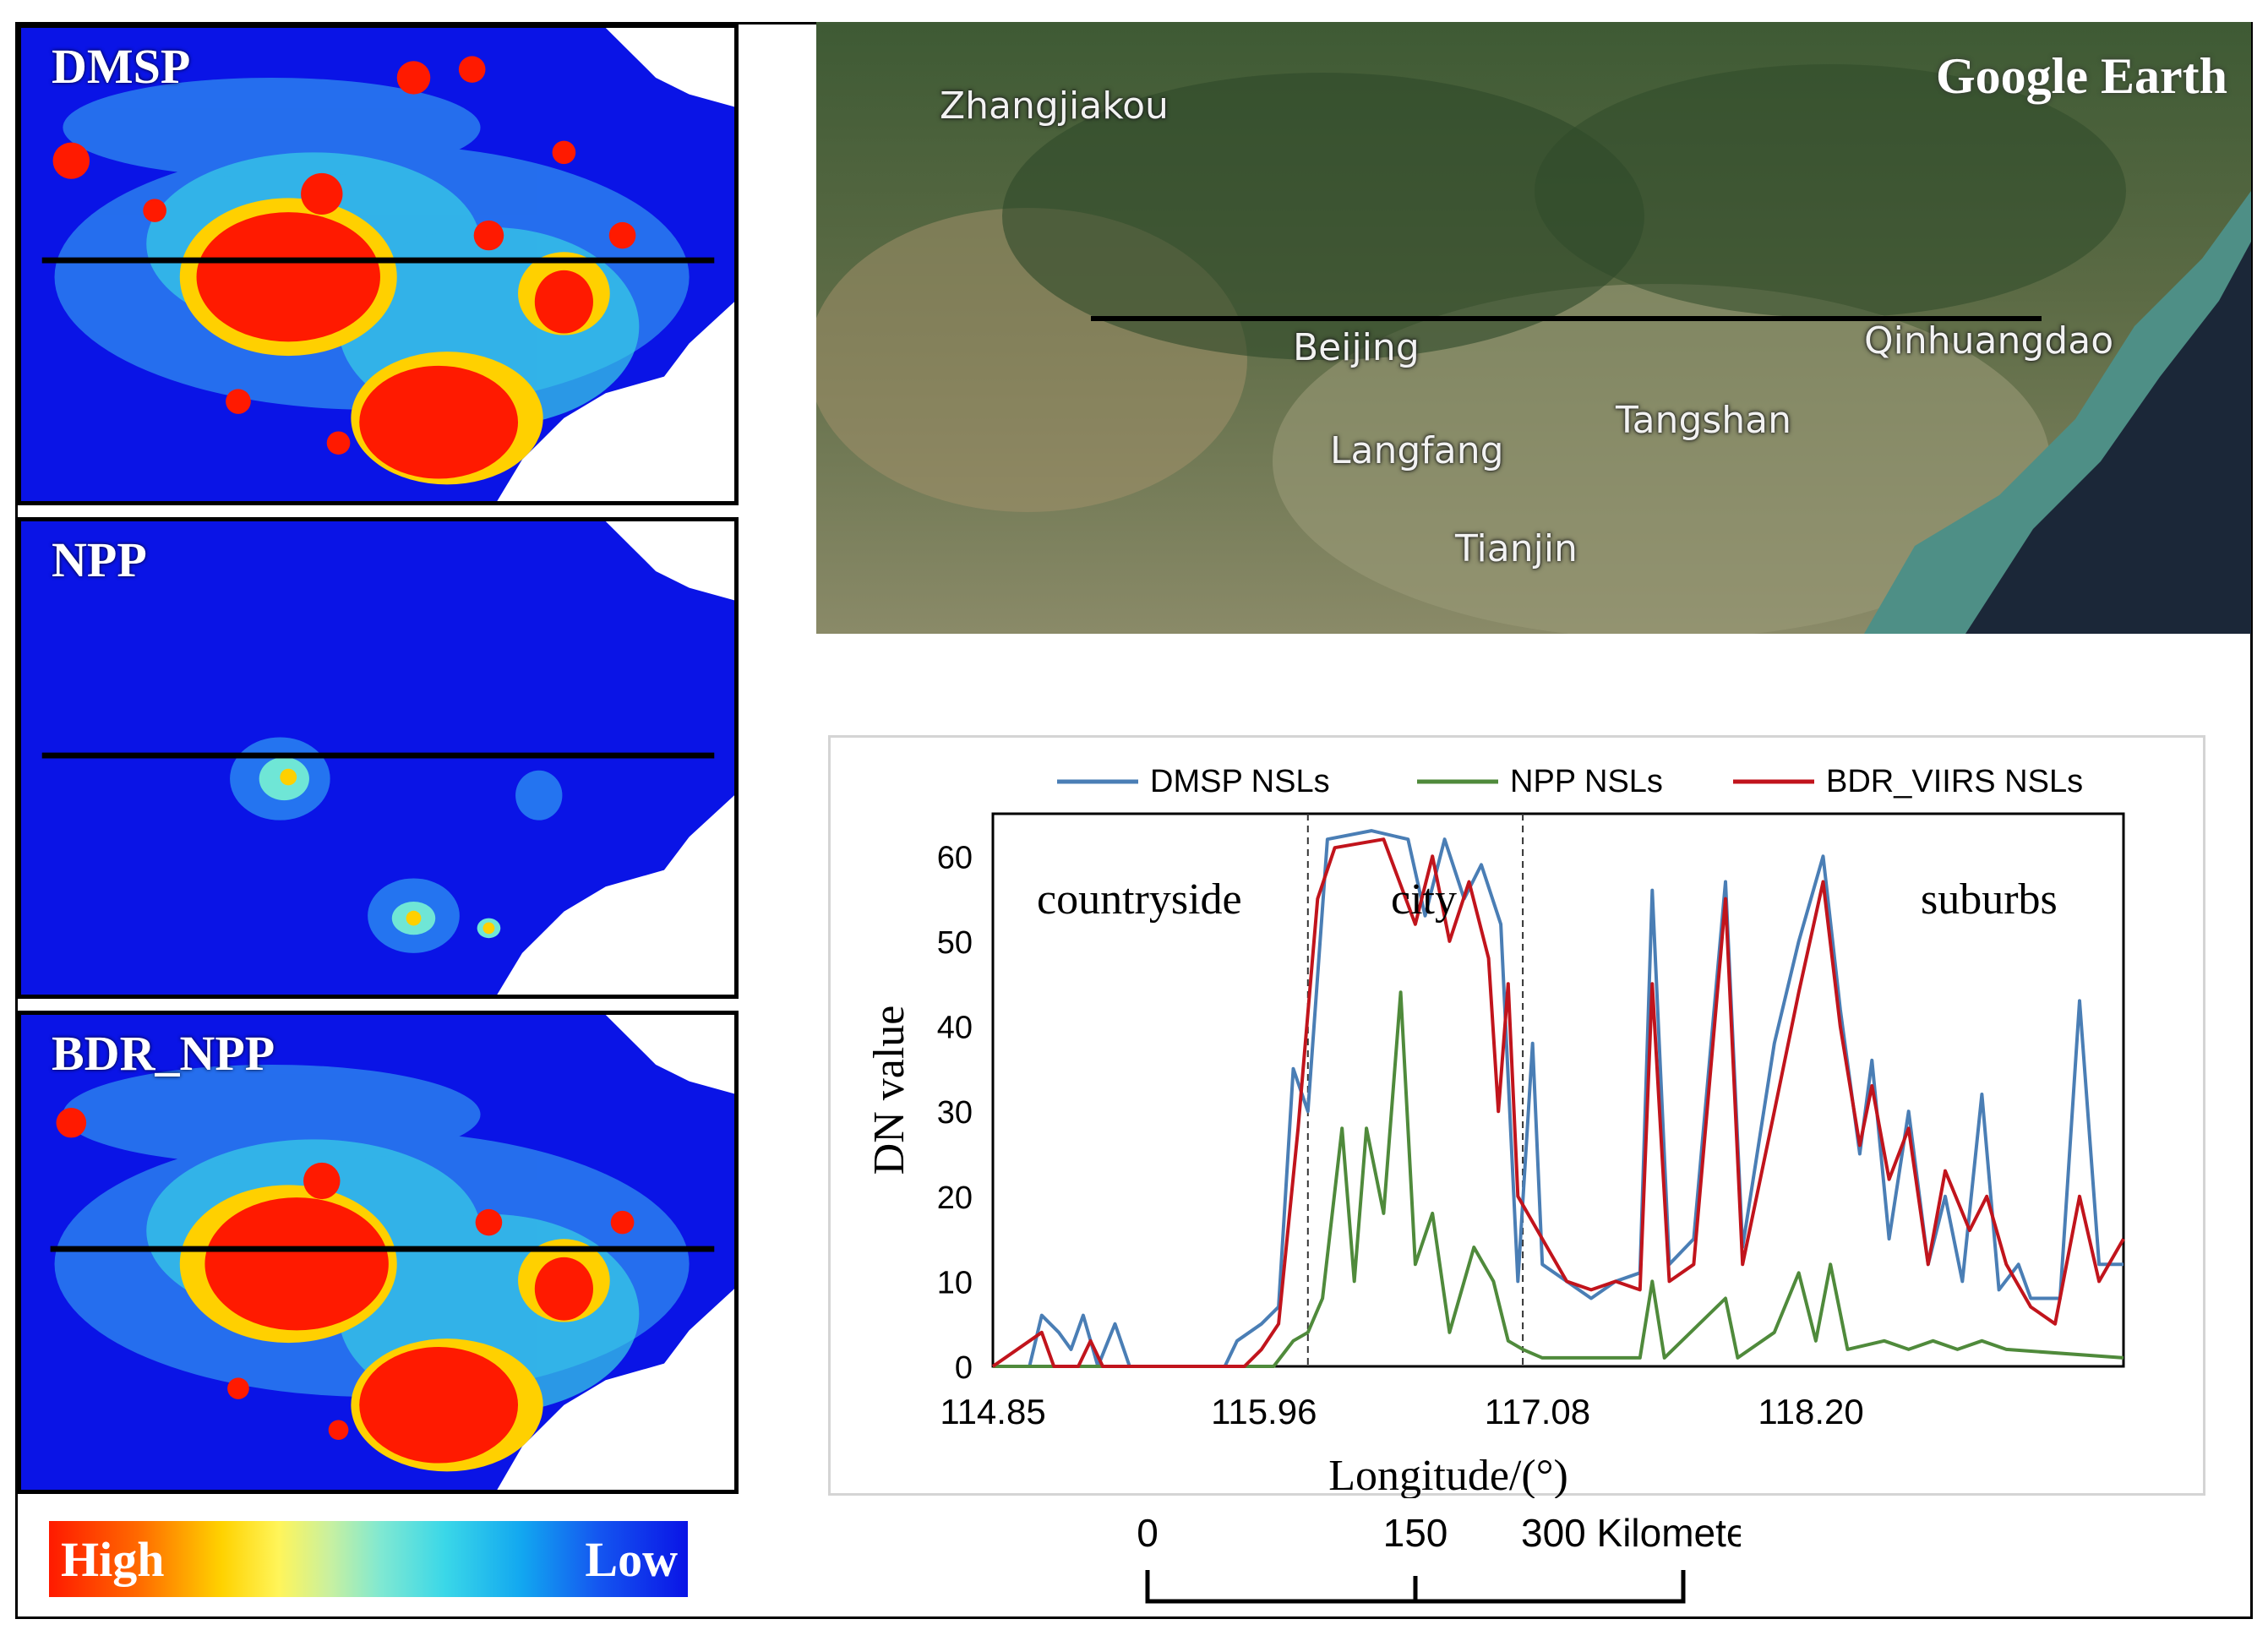 This screenshot has height=1641, width=2268. I want to click on city-label-tianjin: Tianjin, so click(1516, 548).